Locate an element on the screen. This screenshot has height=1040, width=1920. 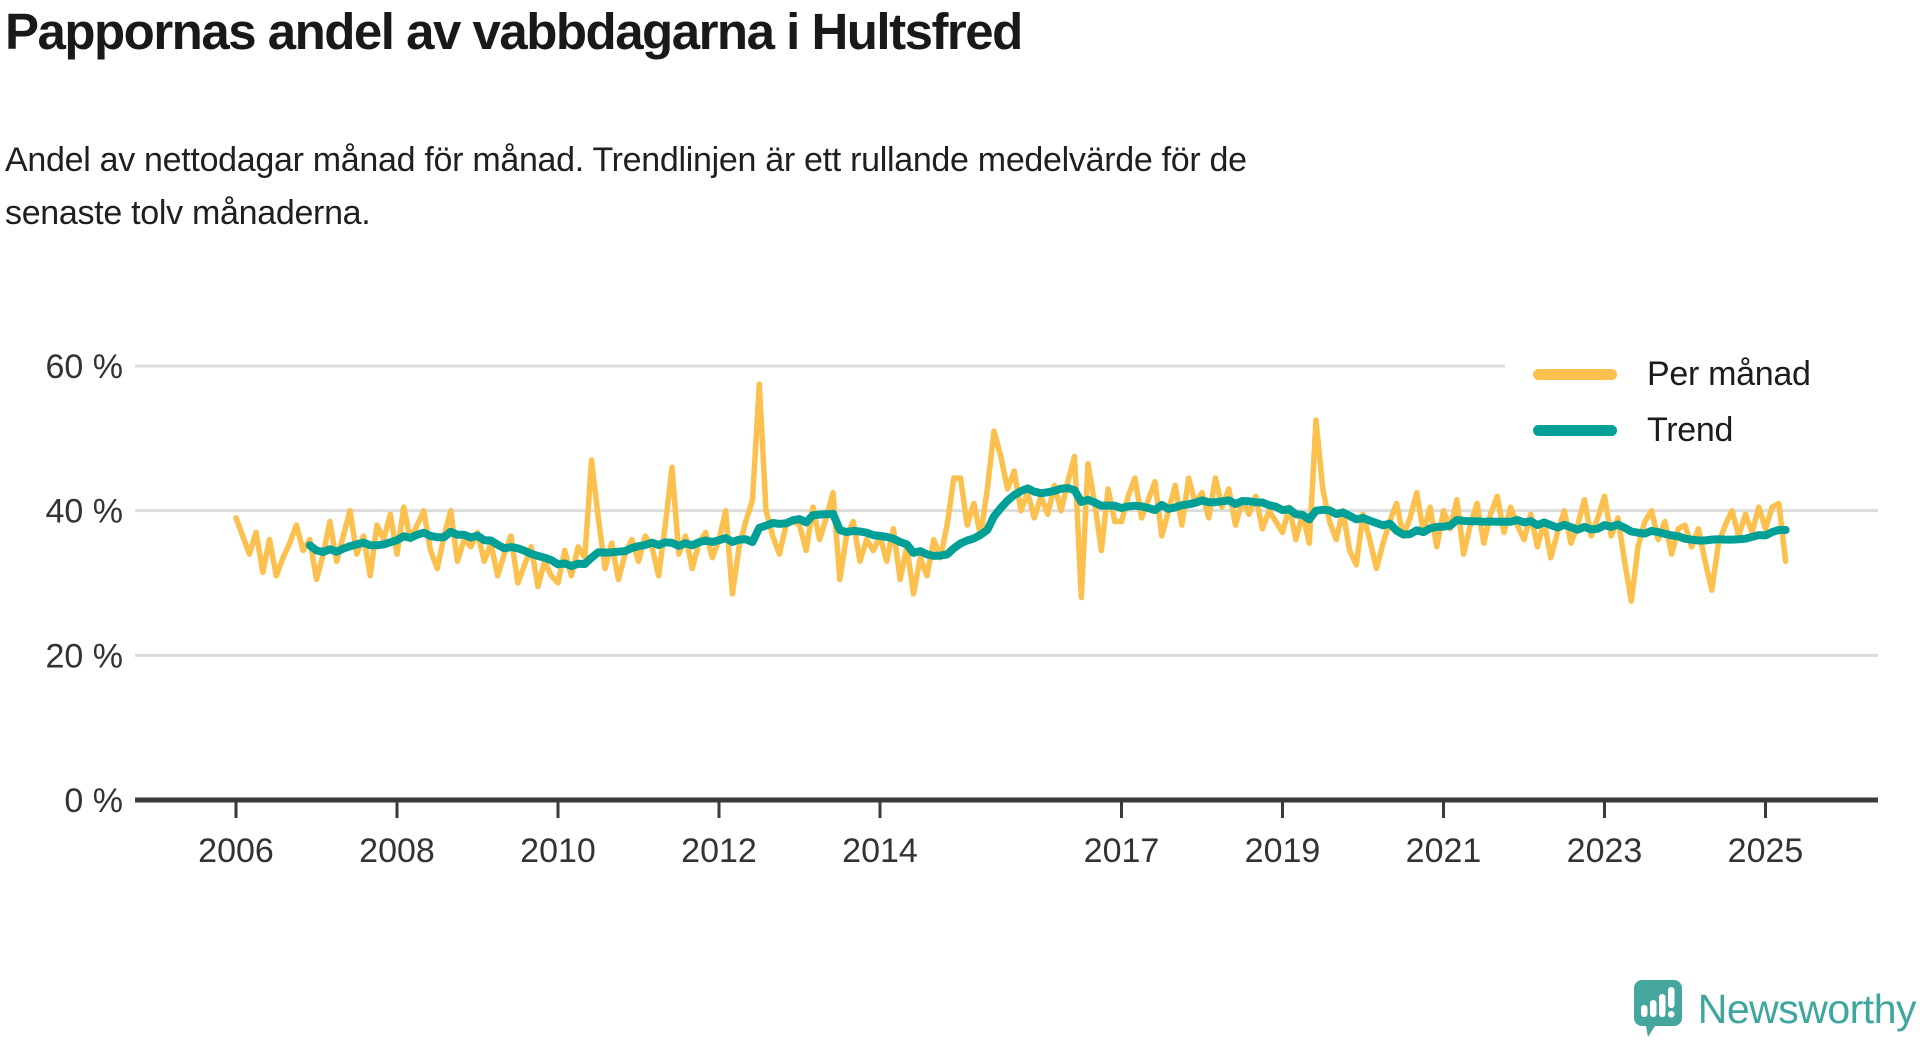
newsworthy-brand: Newsworthy is located at coordinates (1774, 1009).